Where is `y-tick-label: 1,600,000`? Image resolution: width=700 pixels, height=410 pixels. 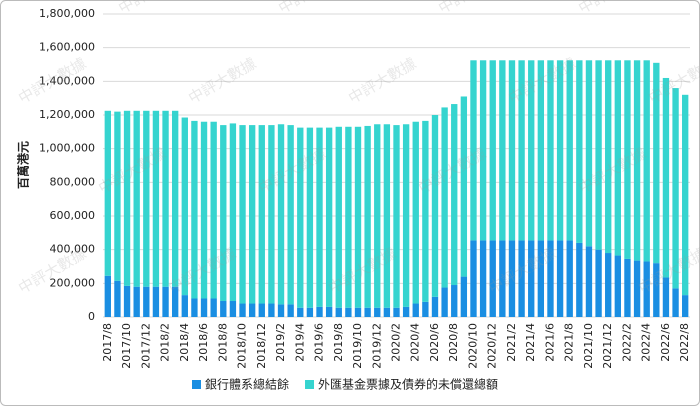 y-tick-label: 1,600,000 is located at coordinates (67, 47).